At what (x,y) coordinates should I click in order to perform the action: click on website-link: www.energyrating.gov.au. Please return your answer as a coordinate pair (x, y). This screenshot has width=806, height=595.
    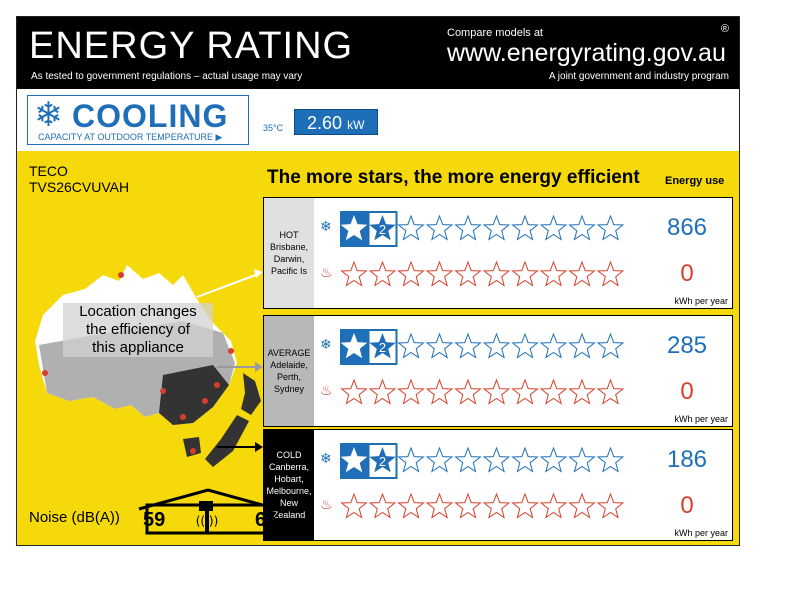
    Looking at the image, I should click on (586, 53).